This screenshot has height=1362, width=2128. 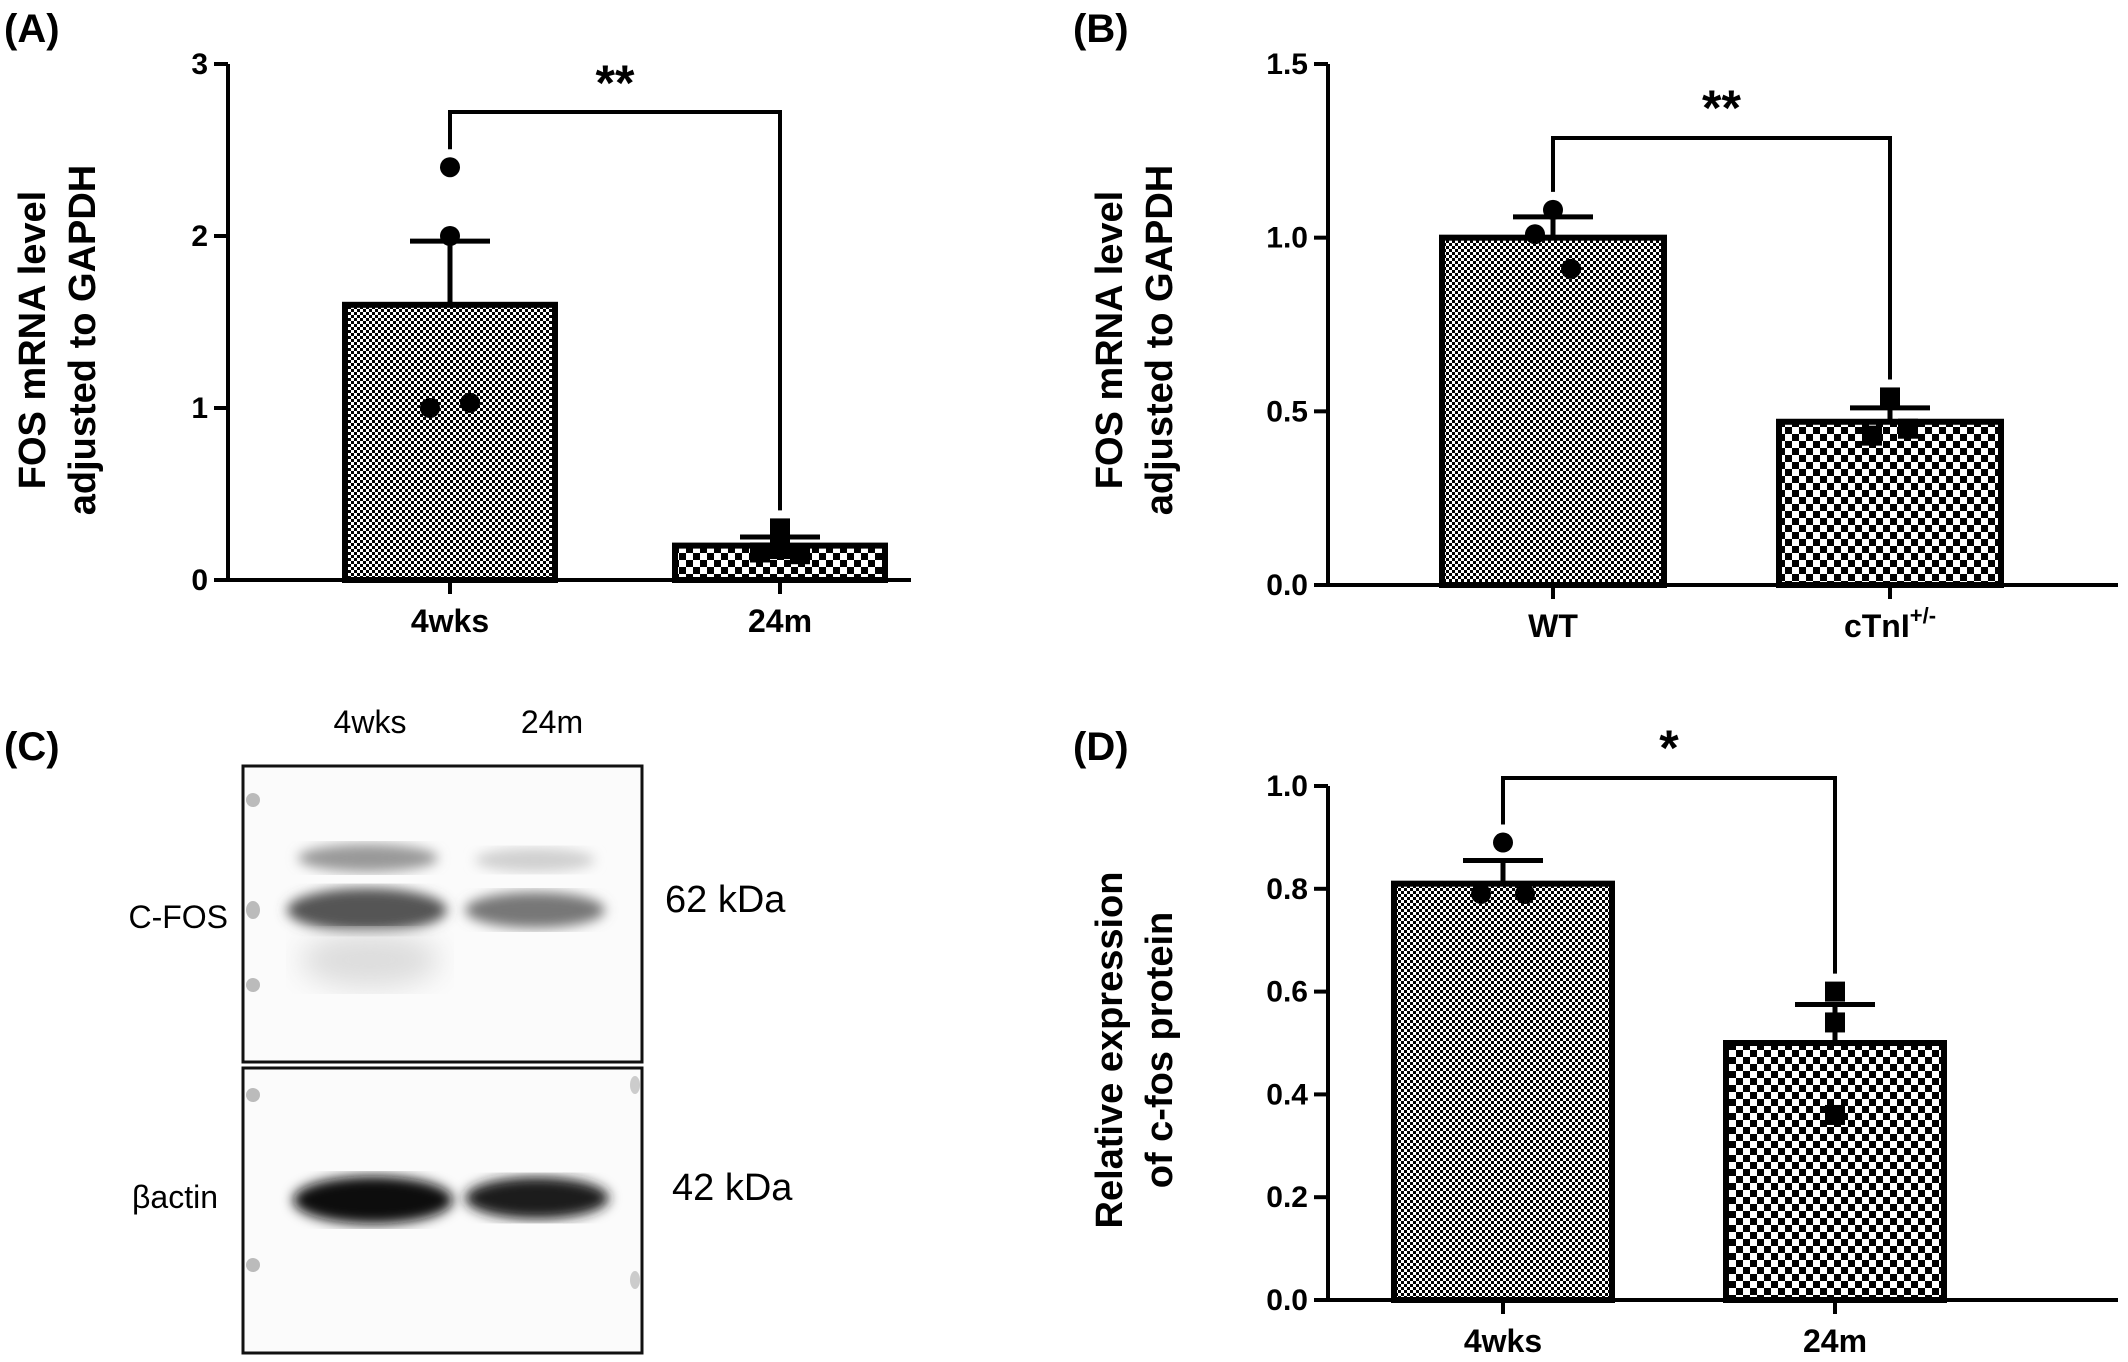 I want to click on blot-band-cfos-24m, so click(x=535, y=910).